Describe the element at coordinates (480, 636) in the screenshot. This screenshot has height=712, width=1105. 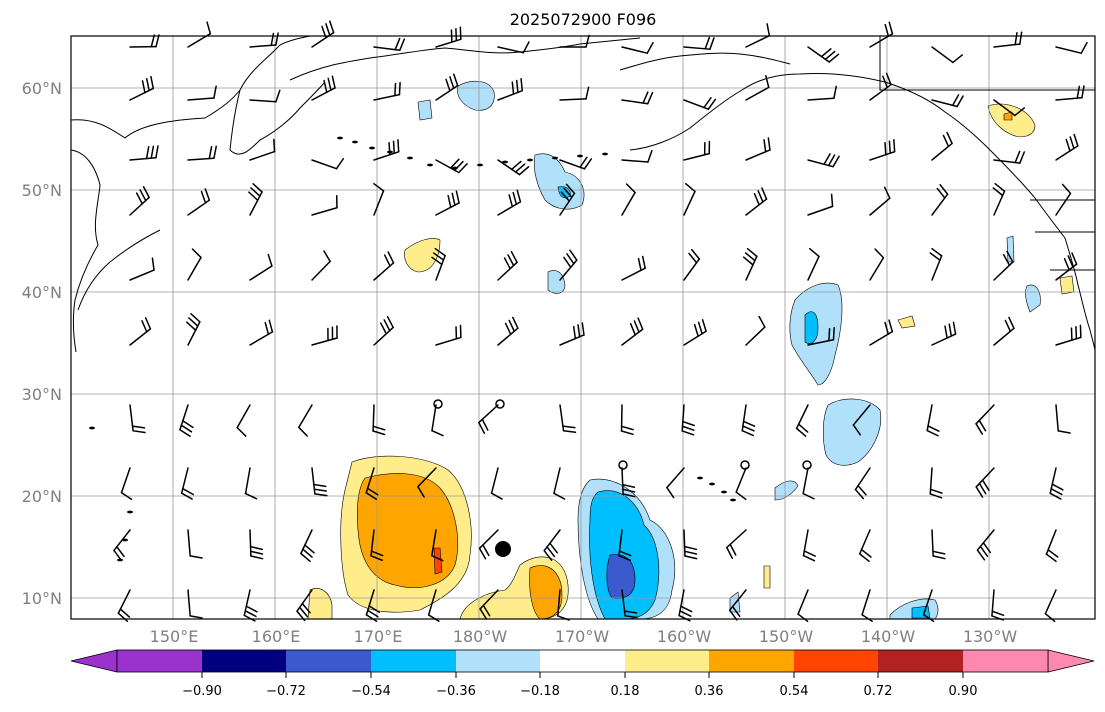
I see `lon-label-180w: 180°W` at that location.